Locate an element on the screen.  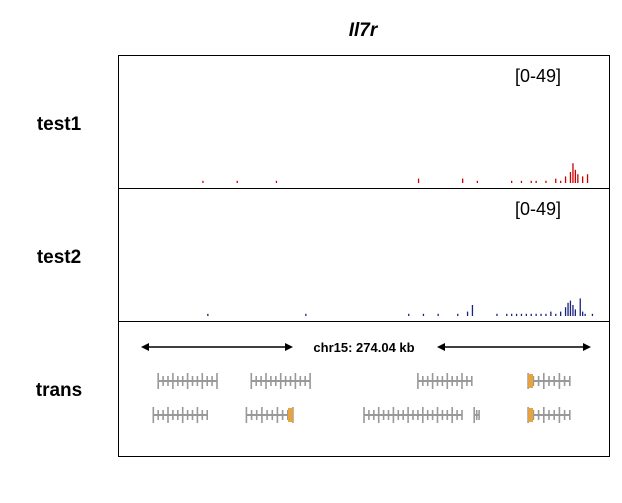
track-label-trans: trans is located at coordinates (59, 390).